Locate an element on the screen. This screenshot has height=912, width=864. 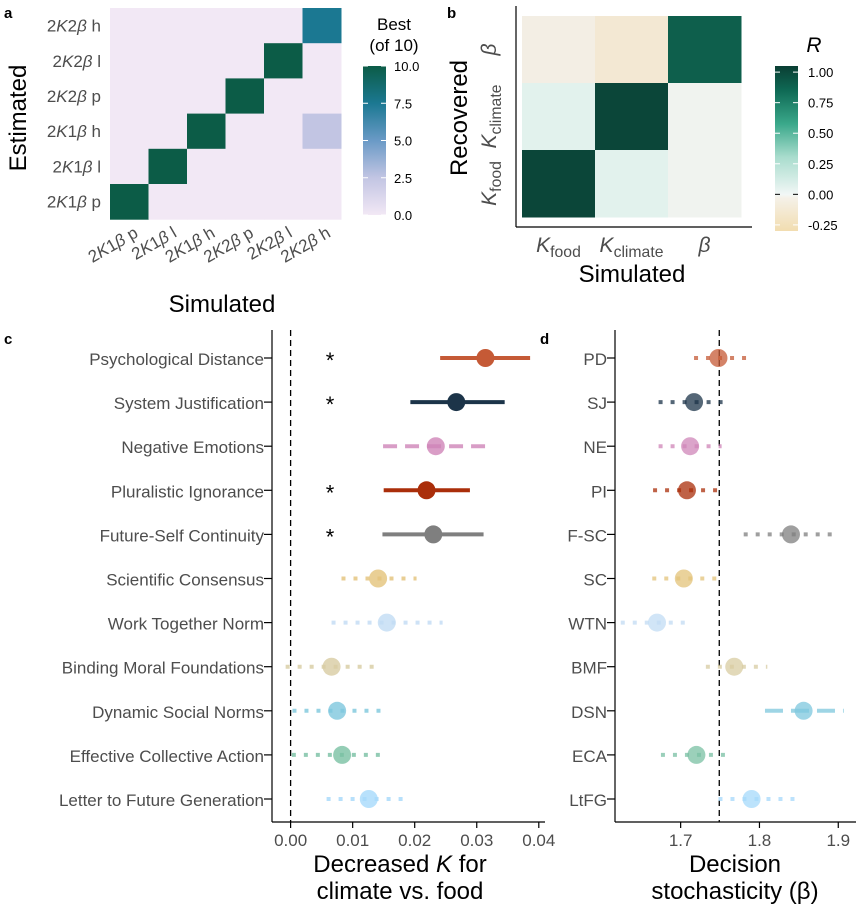
panel-b-y-axis-title: Recovered is located at coordinates (459, 118).